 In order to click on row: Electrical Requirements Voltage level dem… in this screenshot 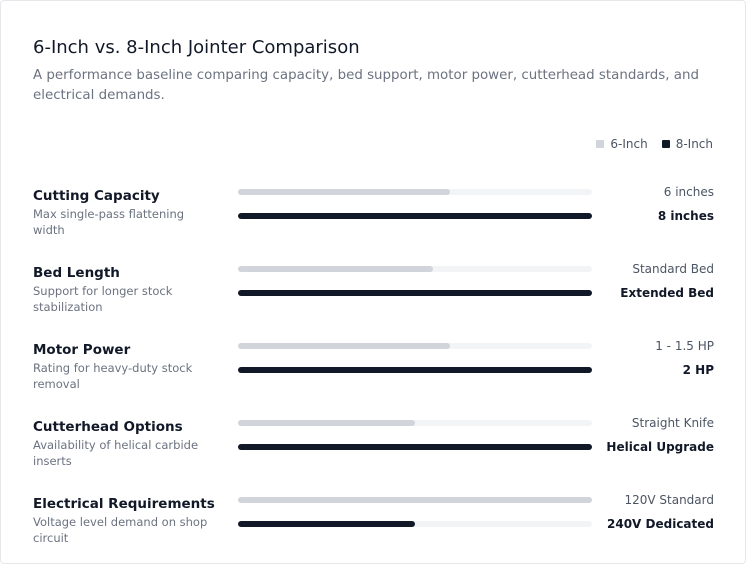, I will do `click(373, 519)`.